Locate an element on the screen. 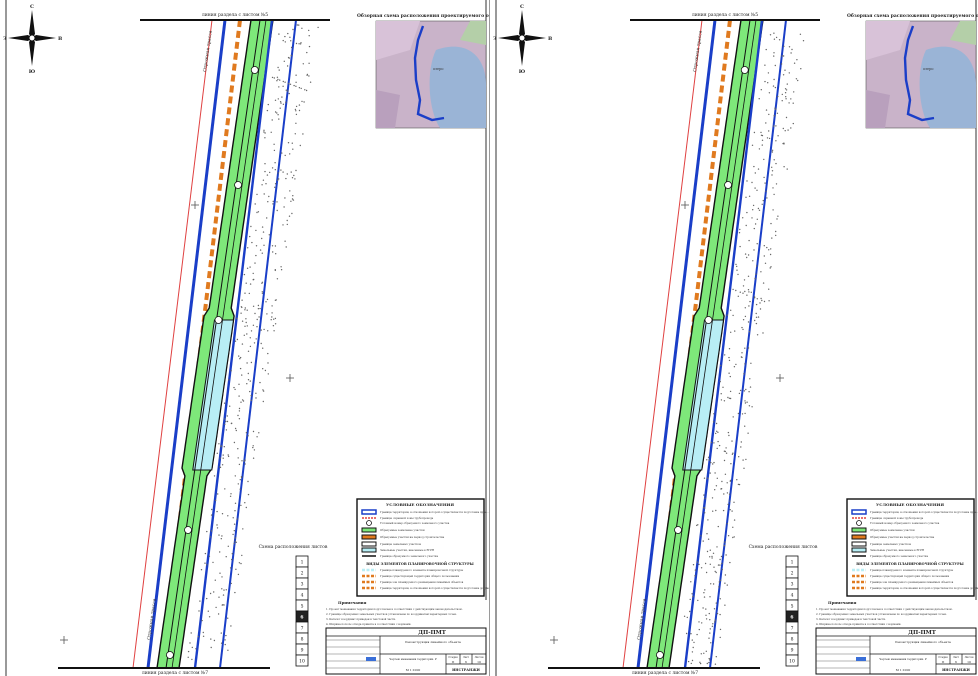 This screenshot has height=676, width=978. title-block is located at coordinates (406, 651).